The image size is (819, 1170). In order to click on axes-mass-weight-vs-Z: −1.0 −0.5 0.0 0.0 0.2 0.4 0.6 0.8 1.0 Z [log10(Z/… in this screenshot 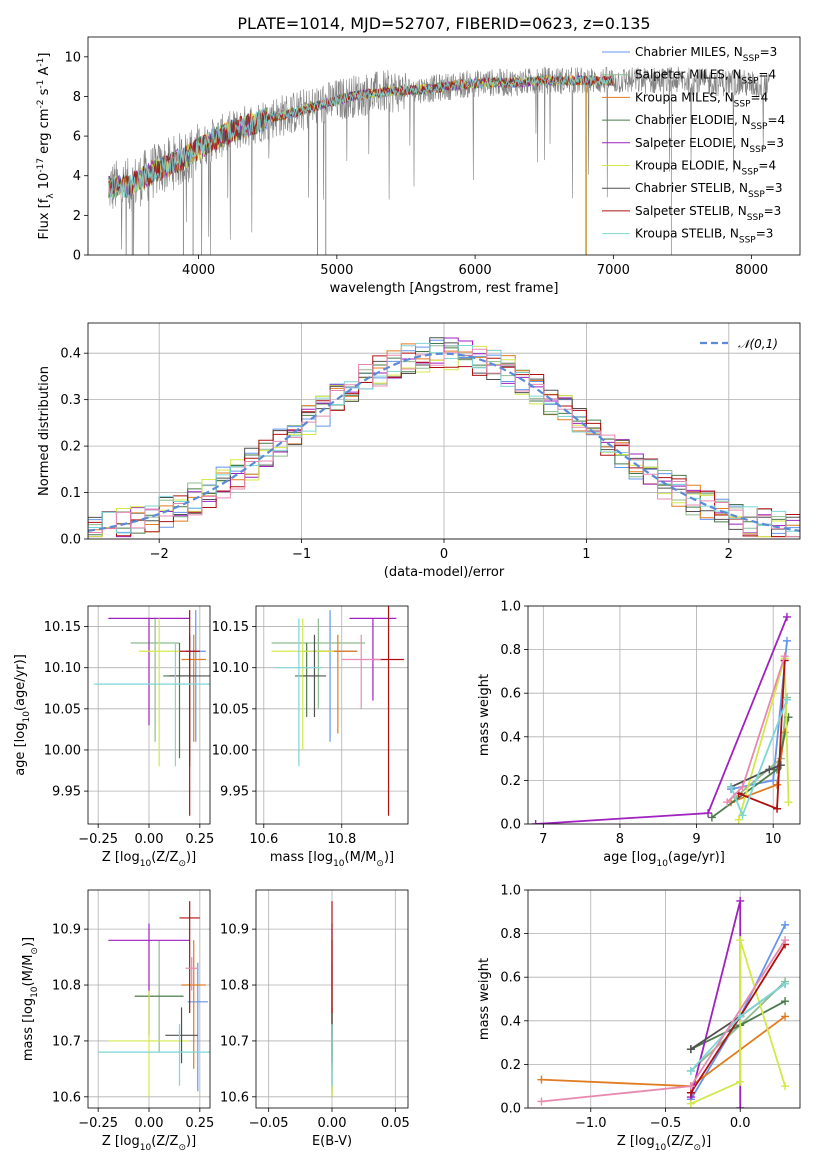, I will do `click(638, 1018)`.